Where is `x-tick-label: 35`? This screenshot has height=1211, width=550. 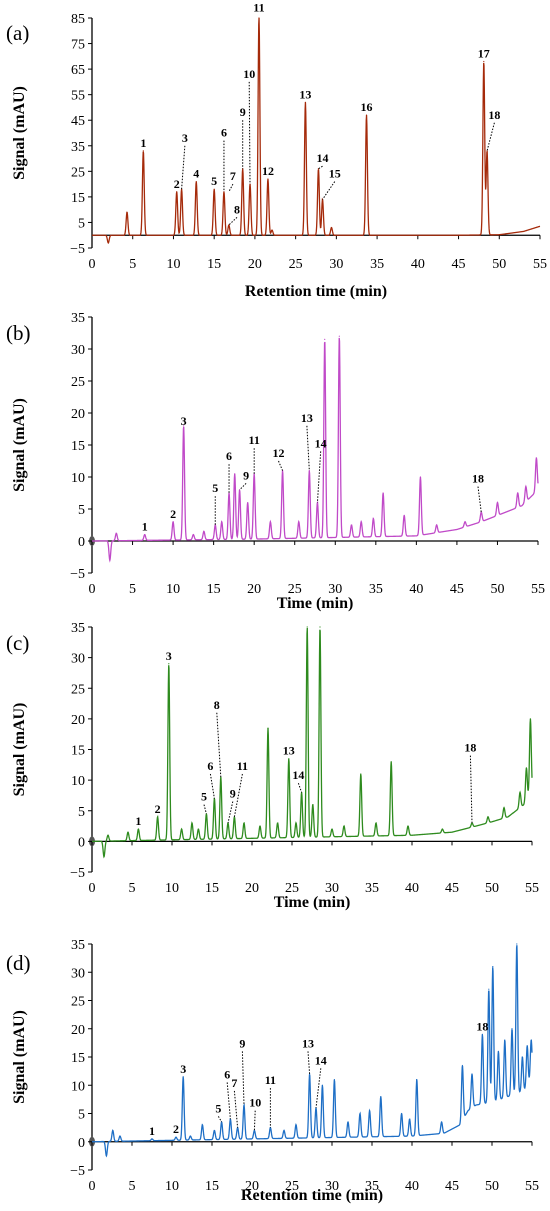
x-tick-label: 35 is located at coordinates (377, 264).